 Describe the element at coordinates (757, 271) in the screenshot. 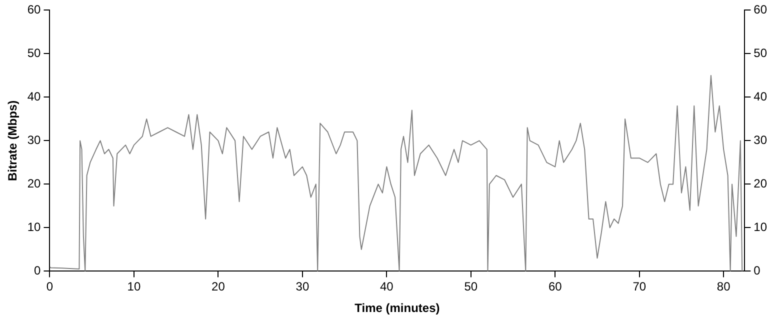

I see `y2-tick-label: 0` at that location.